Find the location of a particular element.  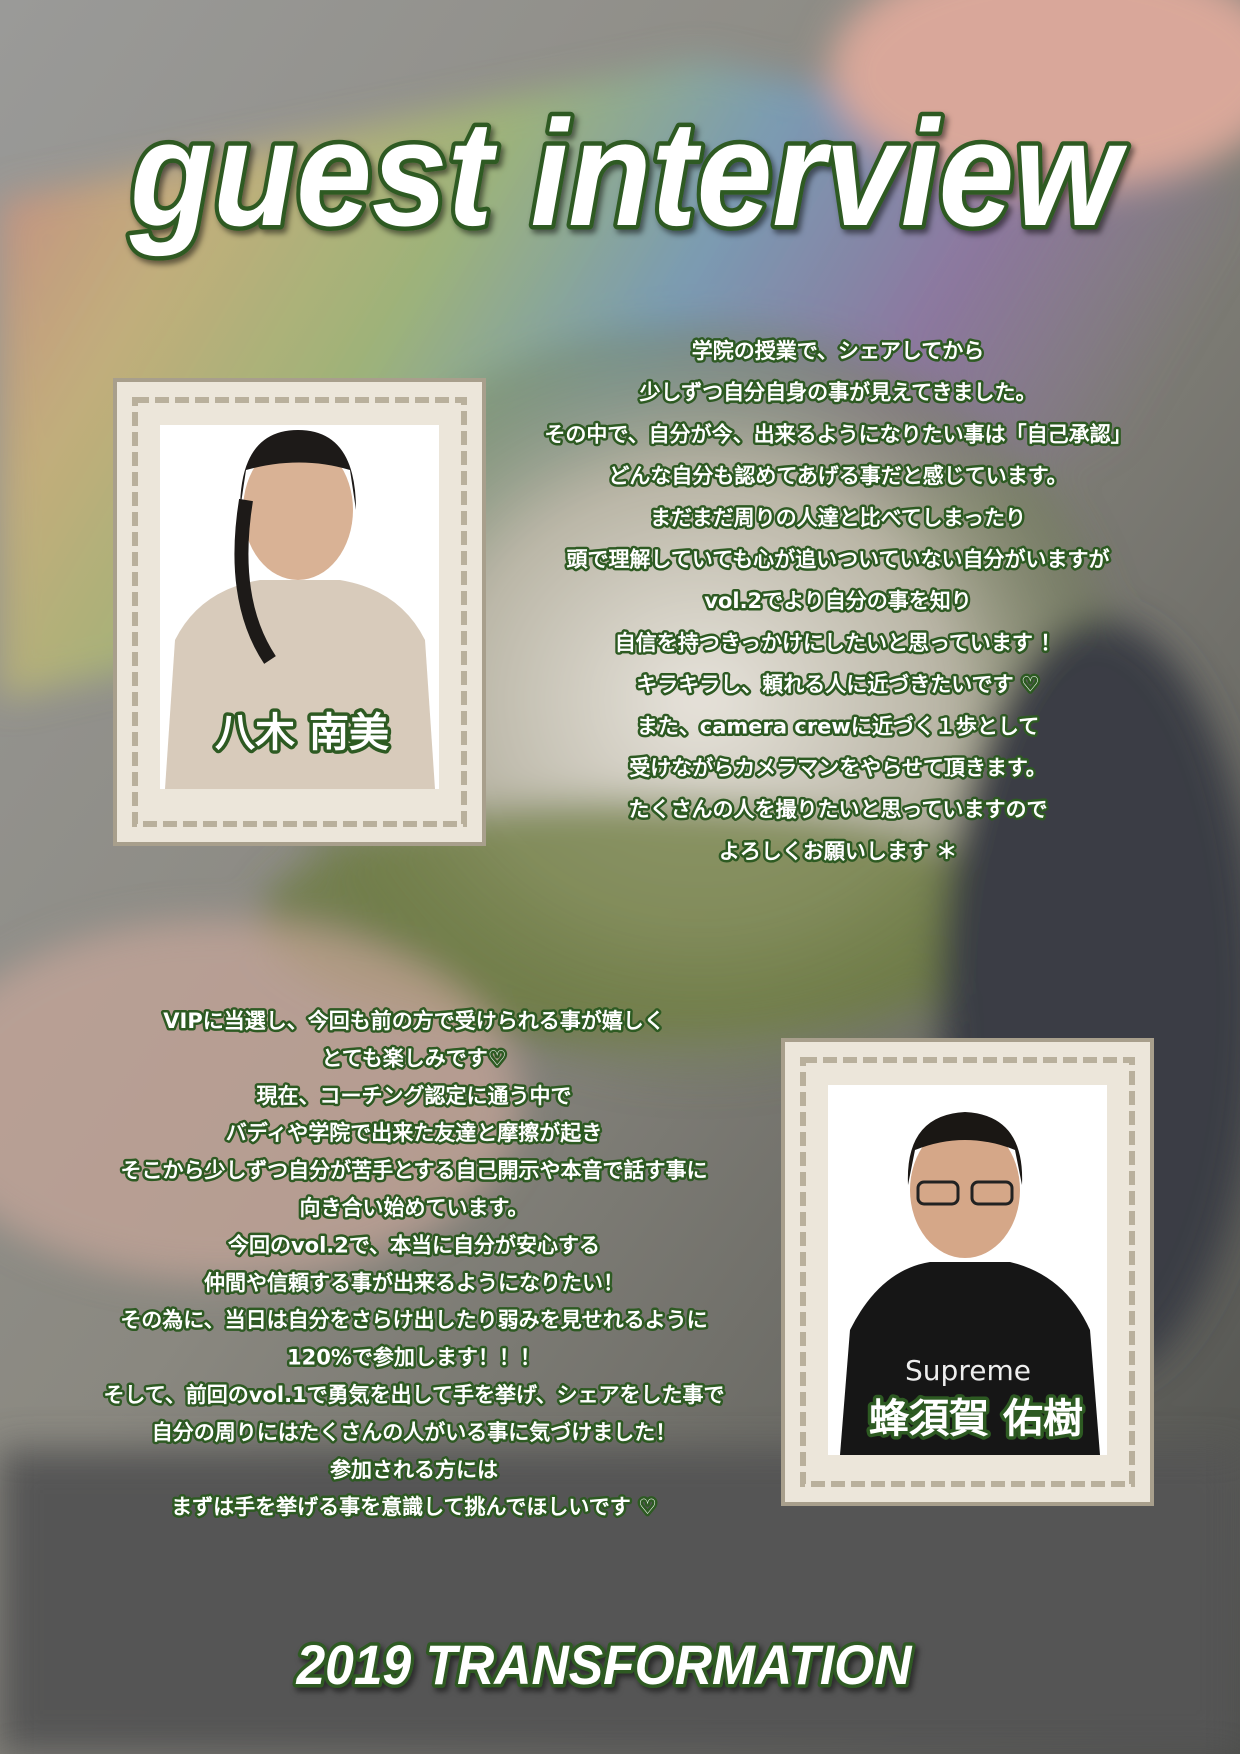

guest-name: 八木 南美 is located at coordinates (302, 733).